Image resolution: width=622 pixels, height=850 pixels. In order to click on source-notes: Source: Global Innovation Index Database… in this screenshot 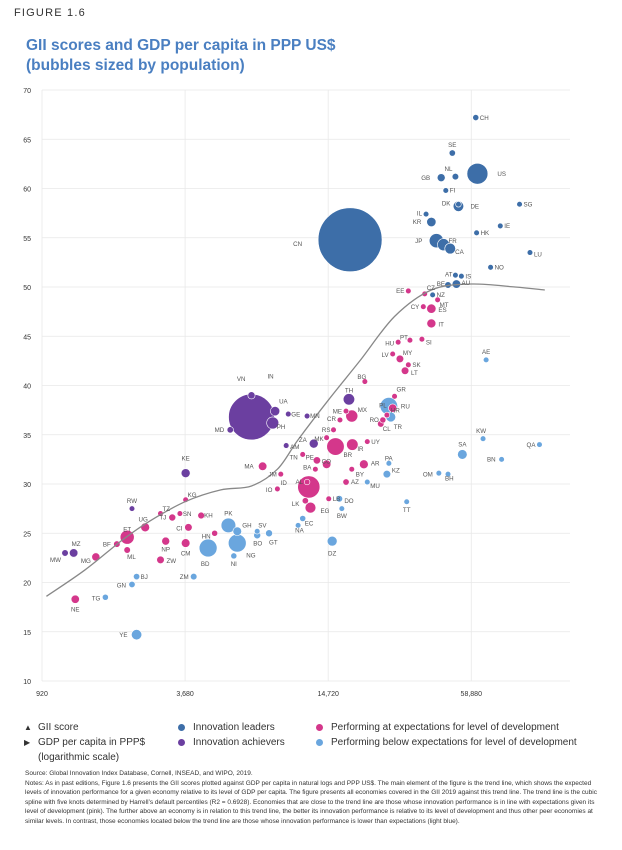, I will do `click(312, 798)`.